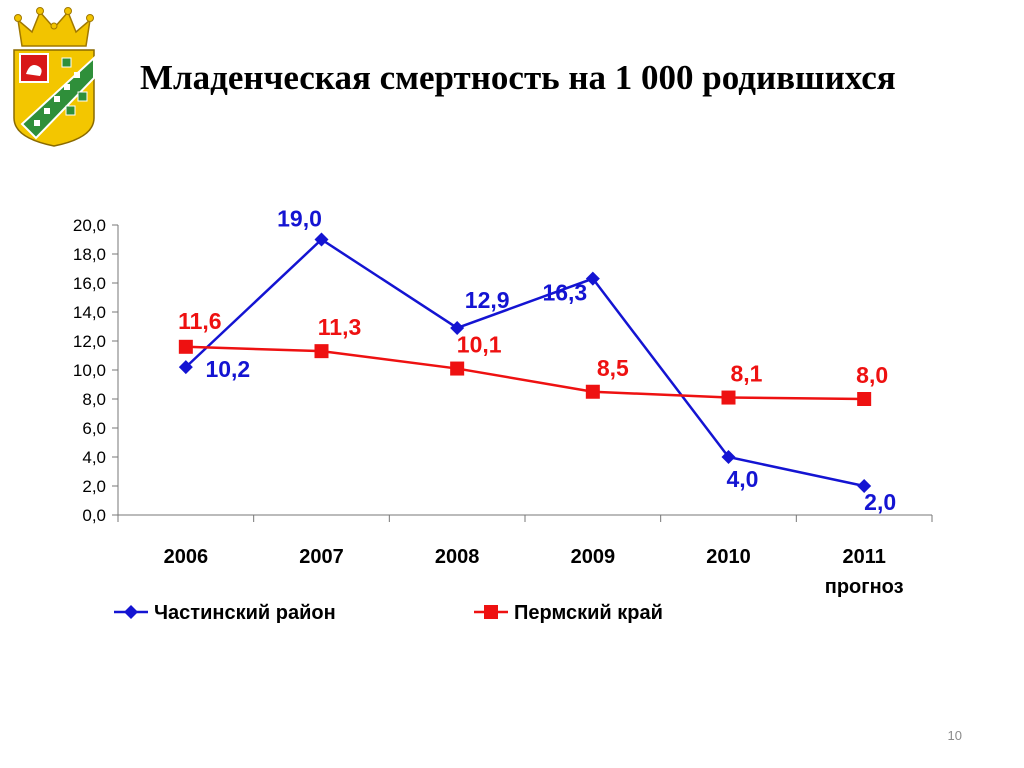  Describe the element at coordinates (227, 369) in the screenshot. I see `data-label: 10,2` at that location.